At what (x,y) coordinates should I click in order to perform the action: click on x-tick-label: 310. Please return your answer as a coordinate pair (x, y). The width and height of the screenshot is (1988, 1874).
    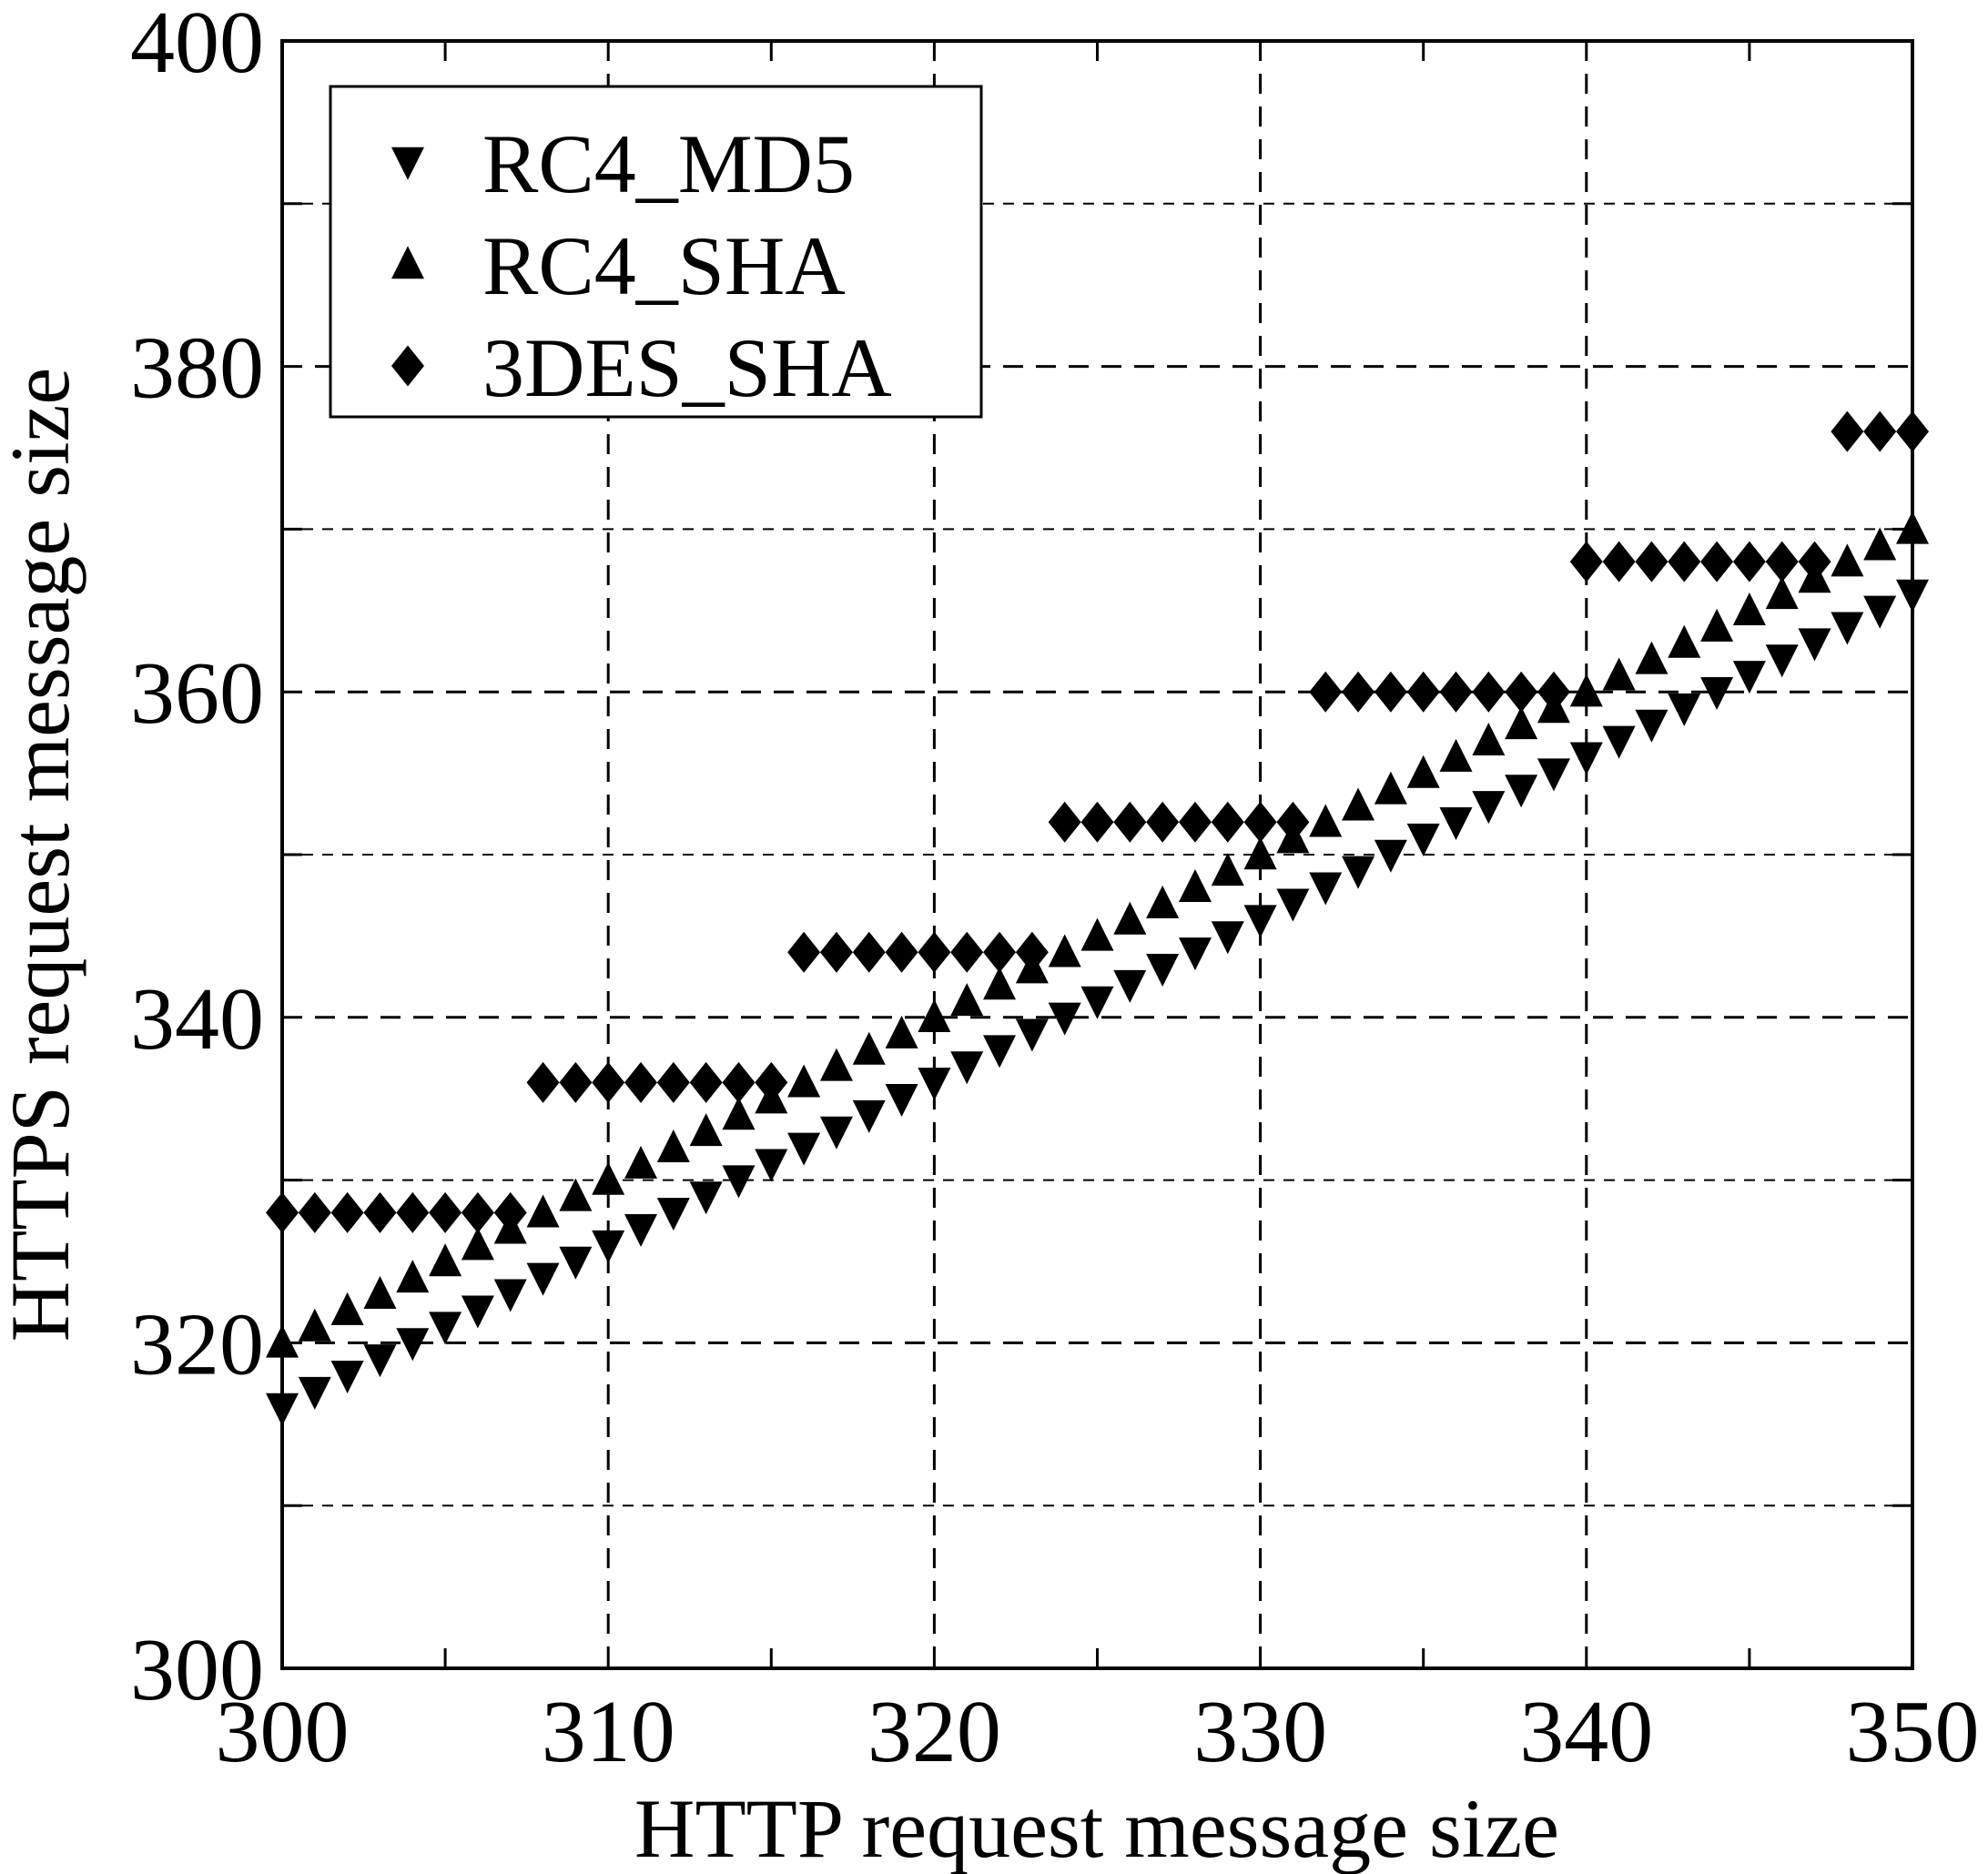
    Looking at the image, I should click on (609, 1732).